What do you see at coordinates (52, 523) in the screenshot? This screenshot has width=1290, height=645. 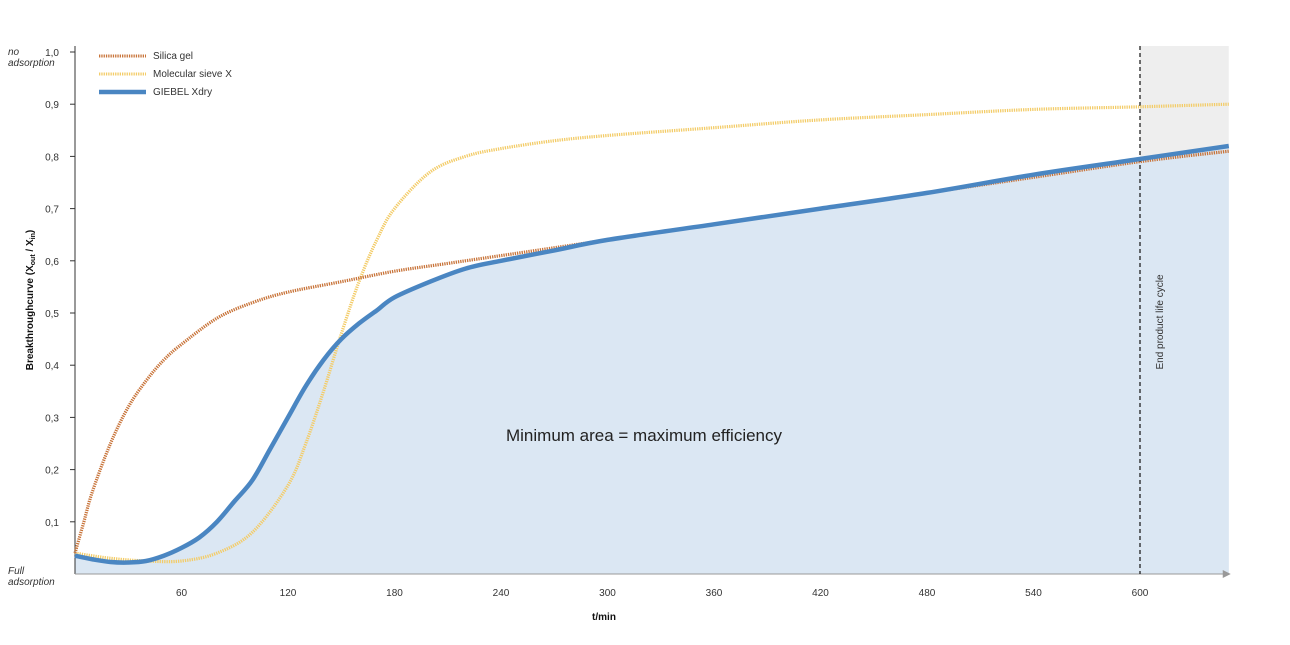 I see `y-tick-label: 0,1` at bounding box center [52, 523].